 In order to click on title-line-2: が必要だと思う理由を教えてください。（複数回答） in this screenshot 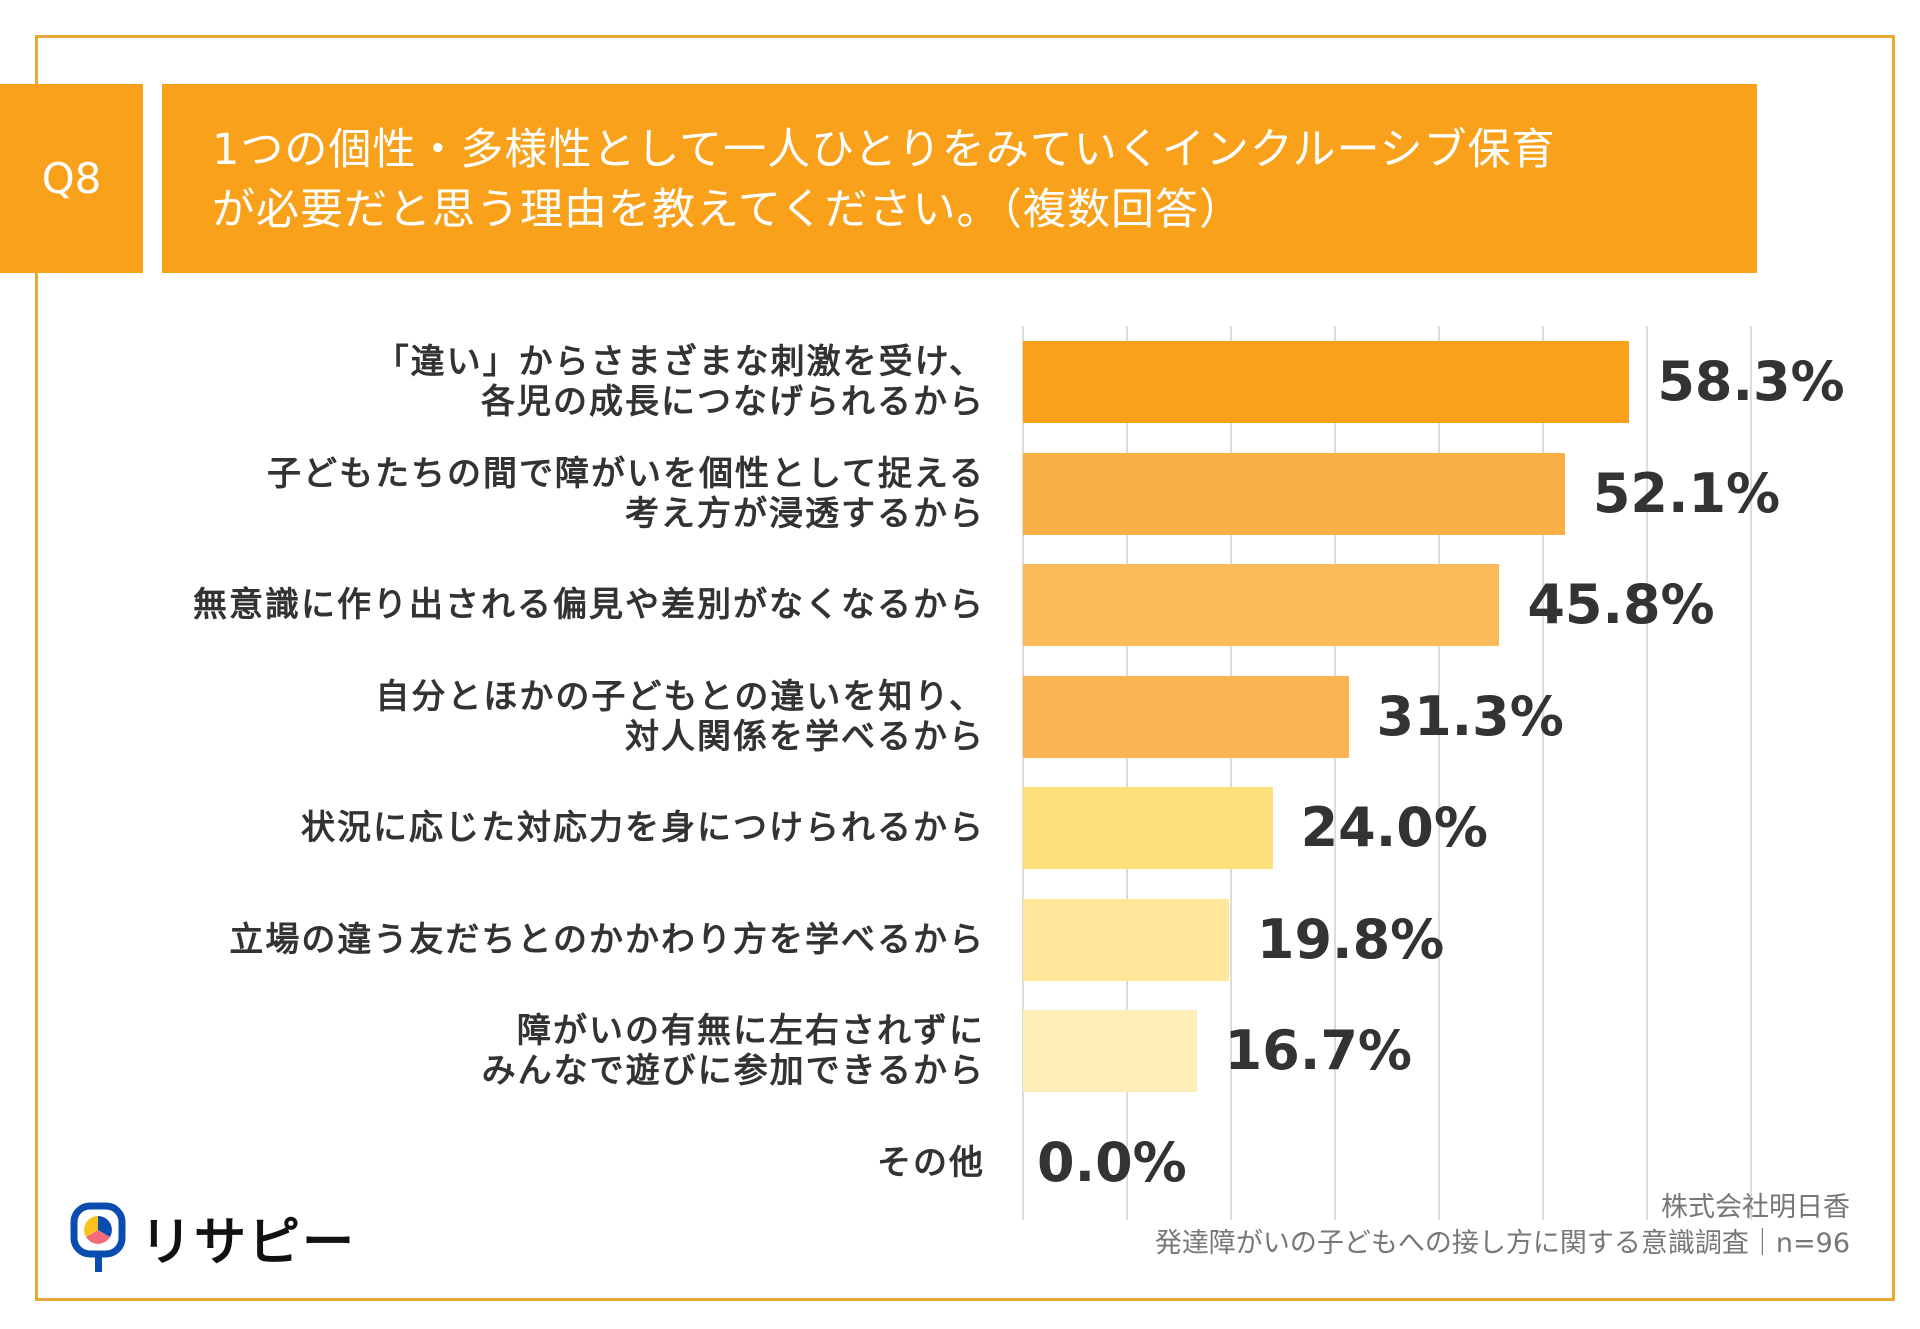, I will do `click(728, 210)`.